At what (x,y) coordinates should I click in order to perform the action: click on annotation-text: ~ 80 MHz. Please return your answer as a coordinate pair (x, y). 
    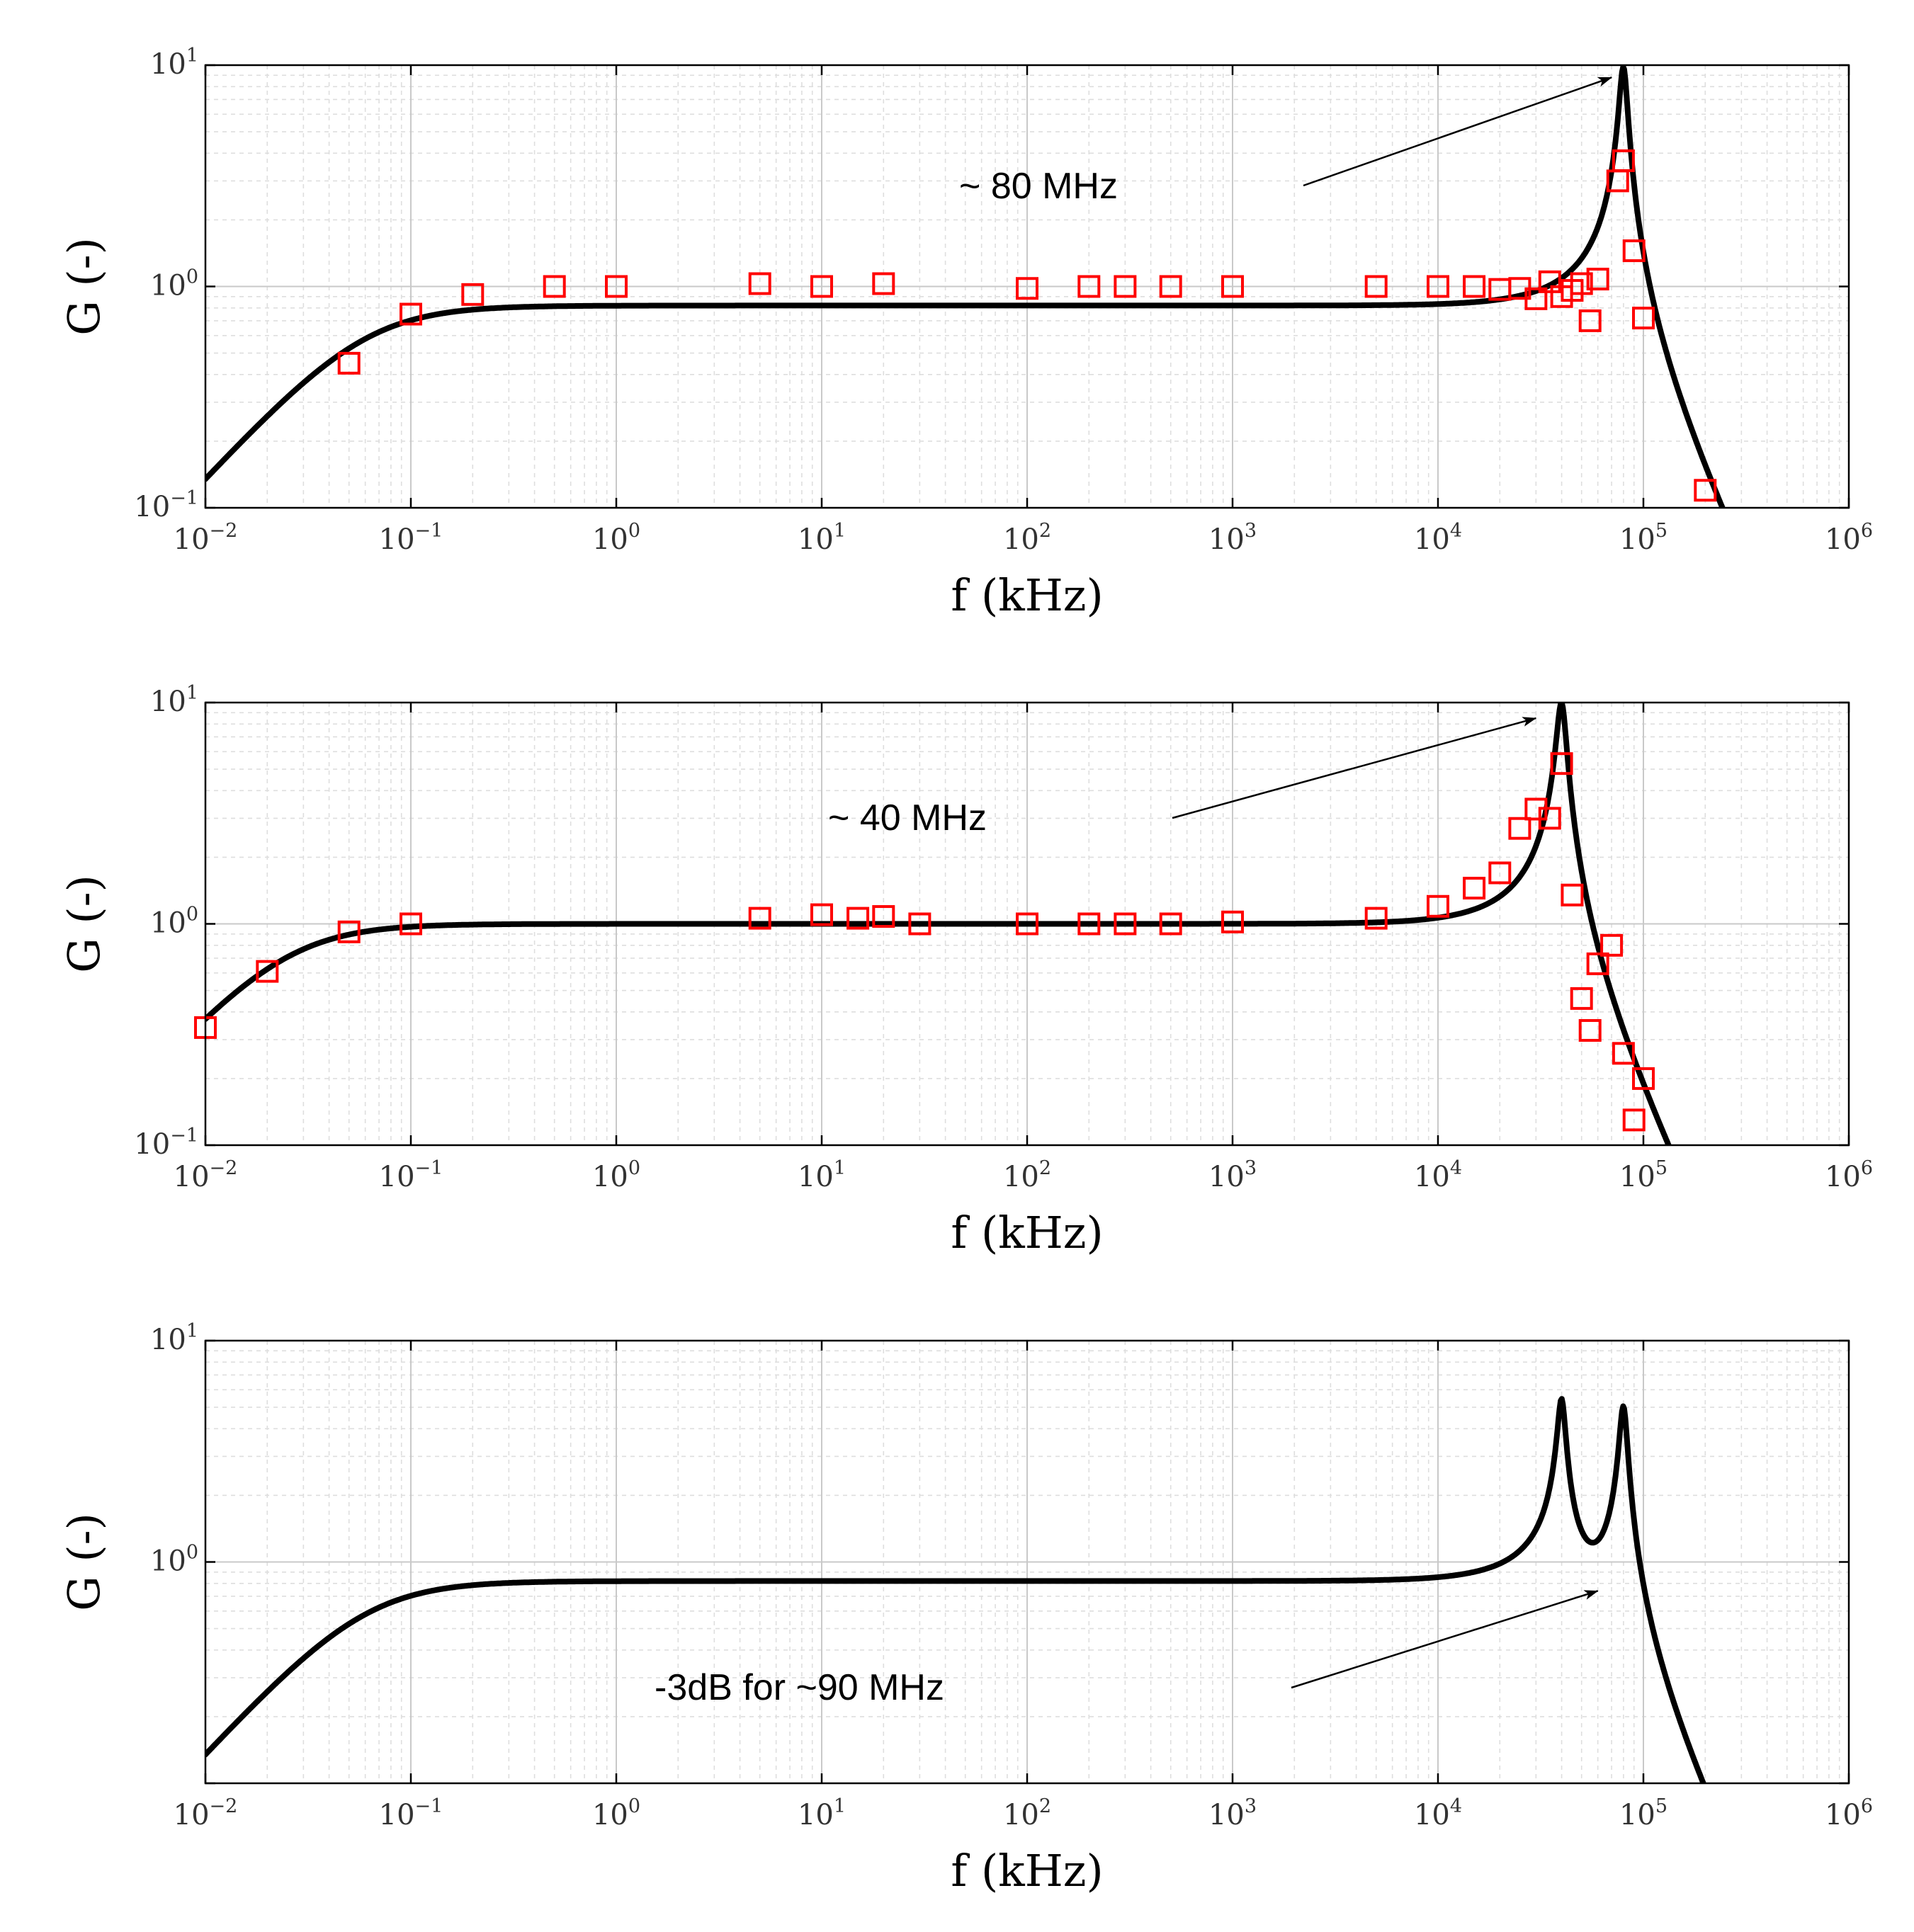
    Looking at the image, I should click on (1038, 186).